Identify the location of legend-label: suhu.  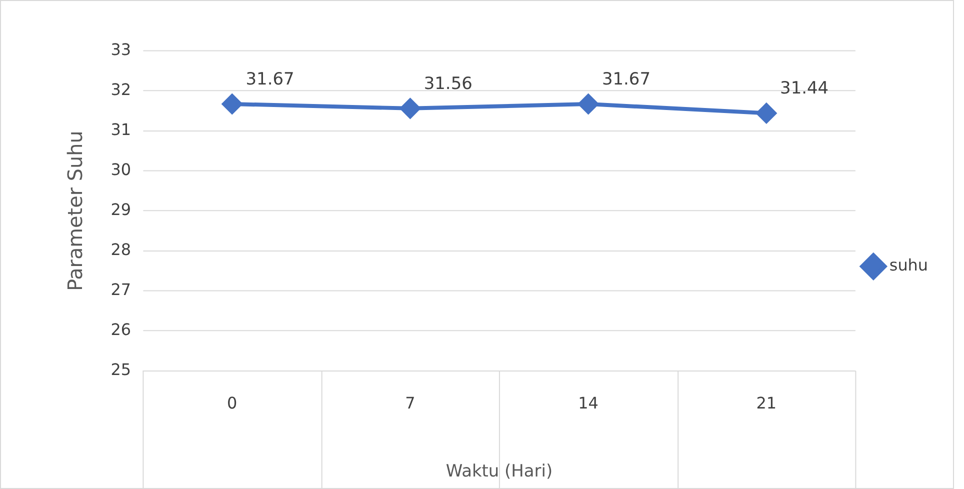
(908, 265).